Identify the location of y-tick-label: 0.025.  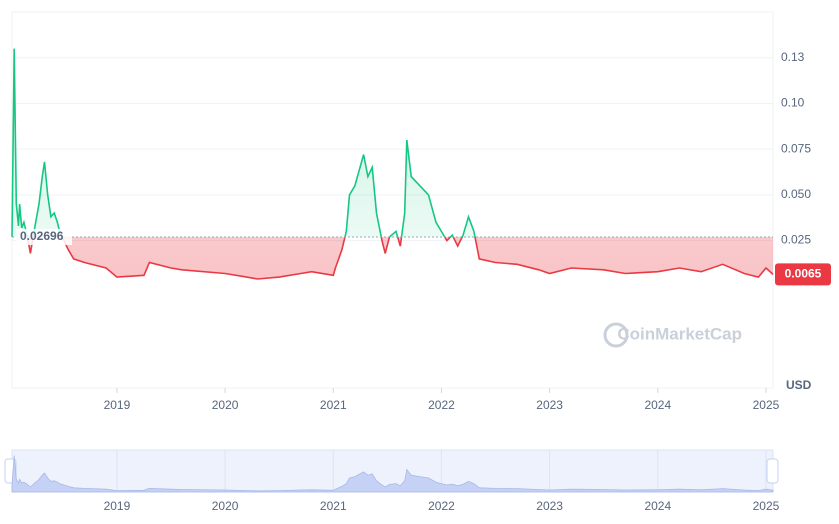
(796, 240).